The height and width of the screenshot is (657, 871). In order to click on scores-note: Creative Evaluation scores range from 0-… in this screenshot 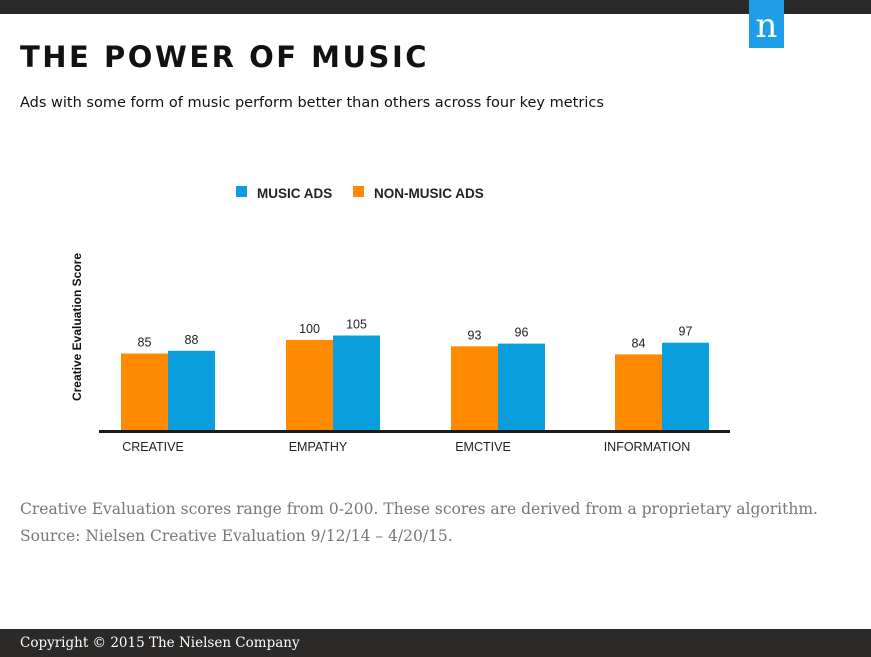, I will do `click(419, 509)`.